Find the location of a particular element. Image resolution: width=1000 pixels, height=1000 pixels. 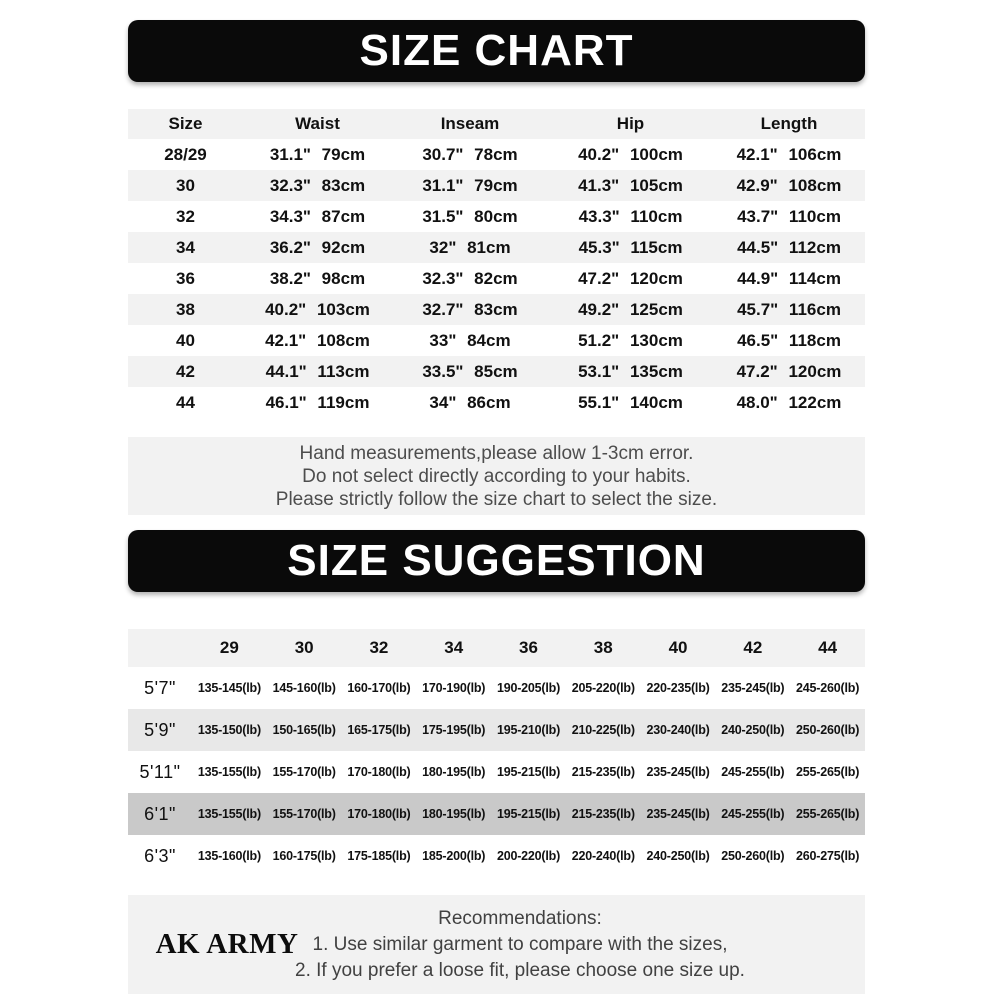

column-header: Inseam is located at coordinates (470, 123).